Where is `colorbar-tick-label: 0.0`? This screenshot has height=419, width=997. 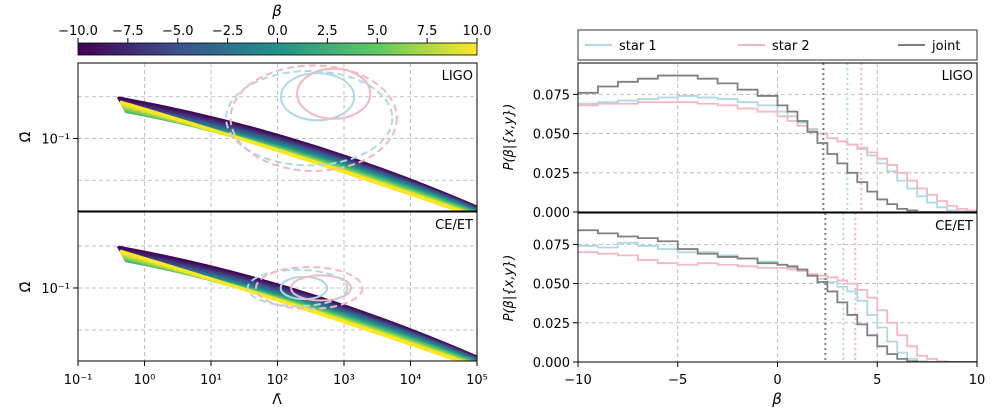
colorbar-tick-label: 0.0 is located at coordinates (277, 31).